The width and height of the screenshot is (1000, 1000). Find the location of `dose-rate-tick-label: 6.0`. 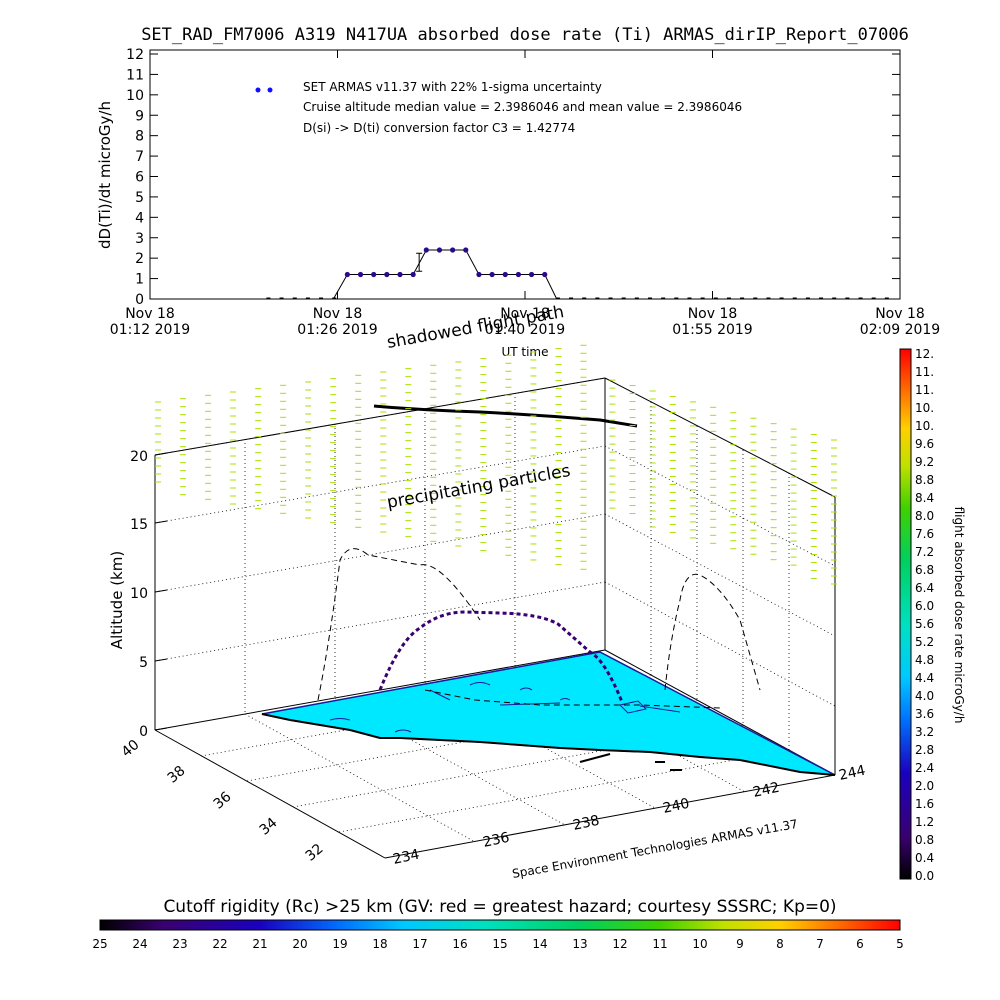

dose-rate-tick-label: 6.0 is located at coordinates (924, 606).